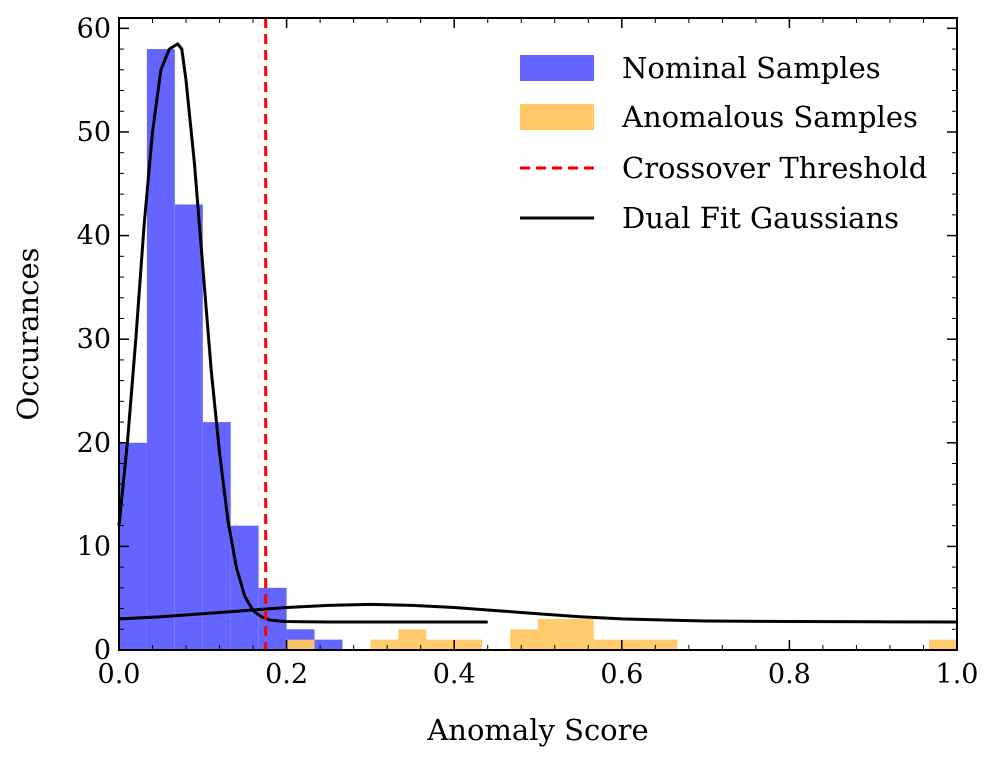  Describe the element at coordinates (769, 117) in the screenshot. I see `legend-label-anomalous: Anomalous Samples` at that location.